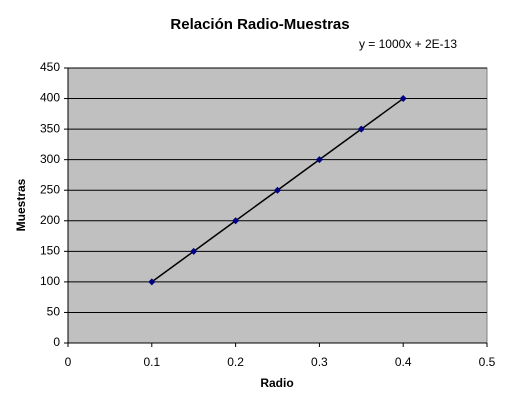  What do you see at coordinates (50, 67) in the screenshot?
I see `y-tick-label: 450` at bounding box center [50, 67].